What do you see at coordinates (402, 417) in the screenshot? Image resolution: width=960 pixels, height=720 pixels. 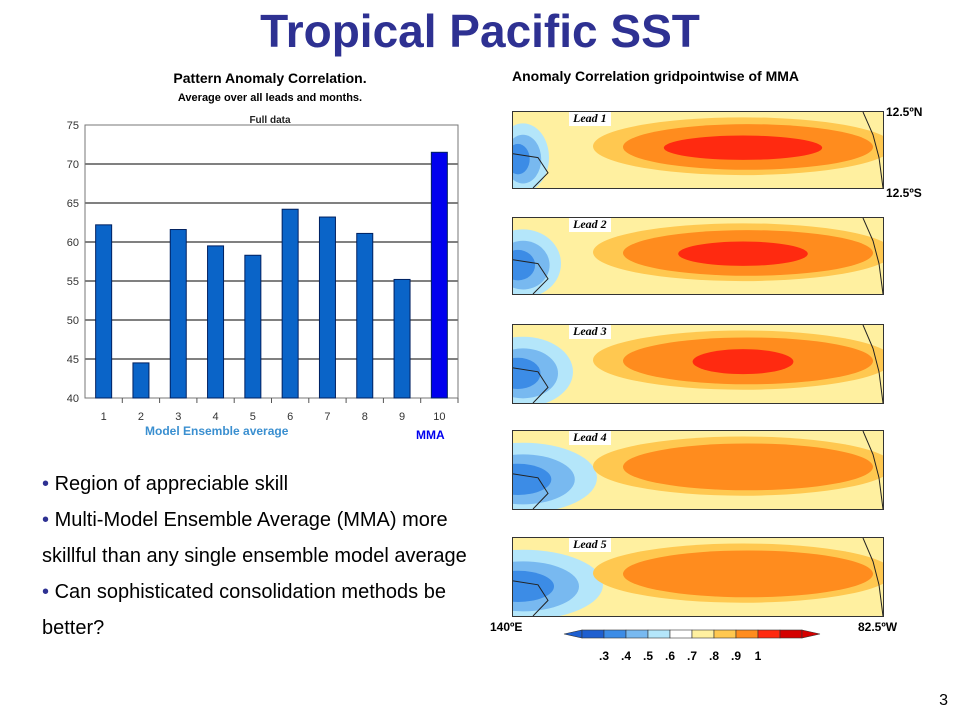 I see `x-tick-label: 9` at bounding box center [402, 417].